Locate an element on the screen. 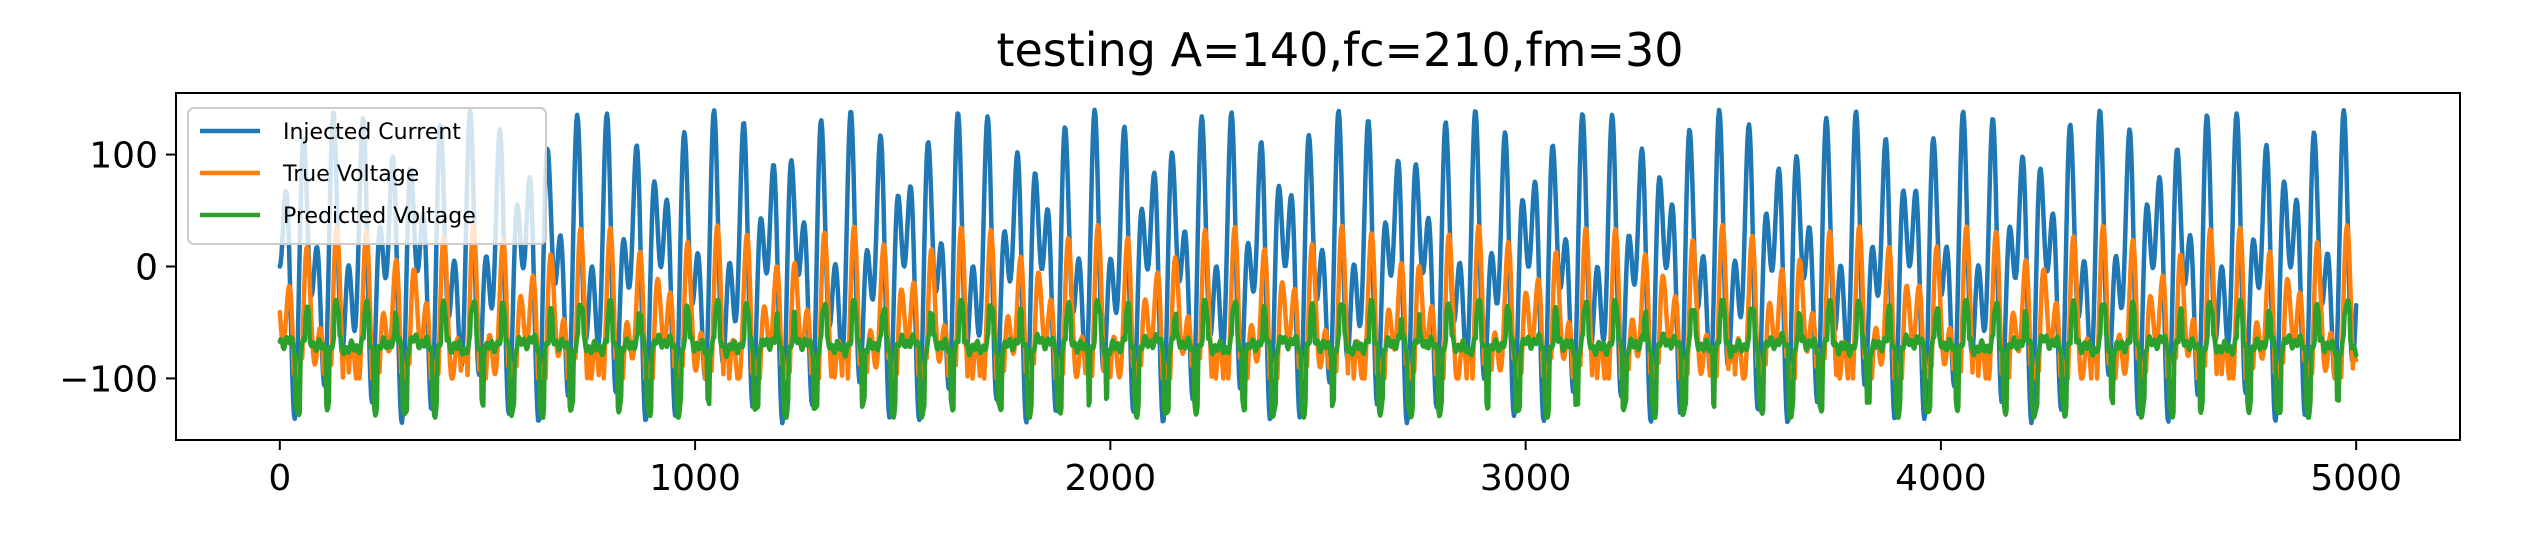  chart-title: testing A=140,fc=210,fm=30 is located at coordinates (1339, 50).